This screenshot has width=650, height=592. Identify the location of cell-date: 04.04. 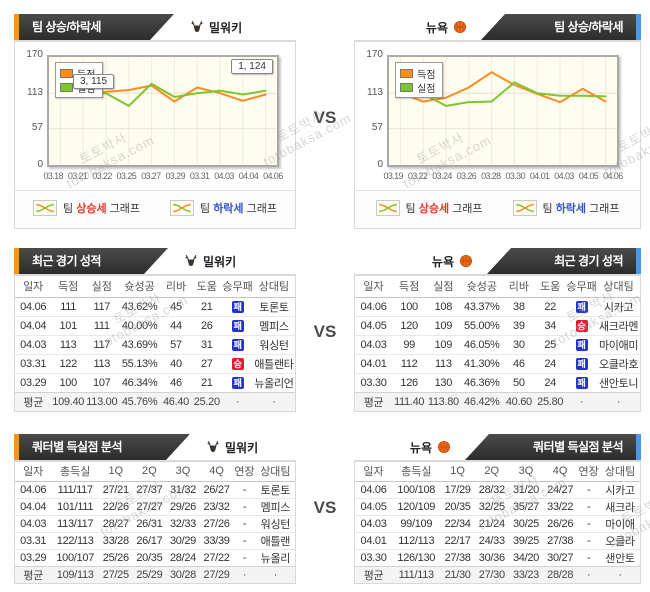
(33, 325).